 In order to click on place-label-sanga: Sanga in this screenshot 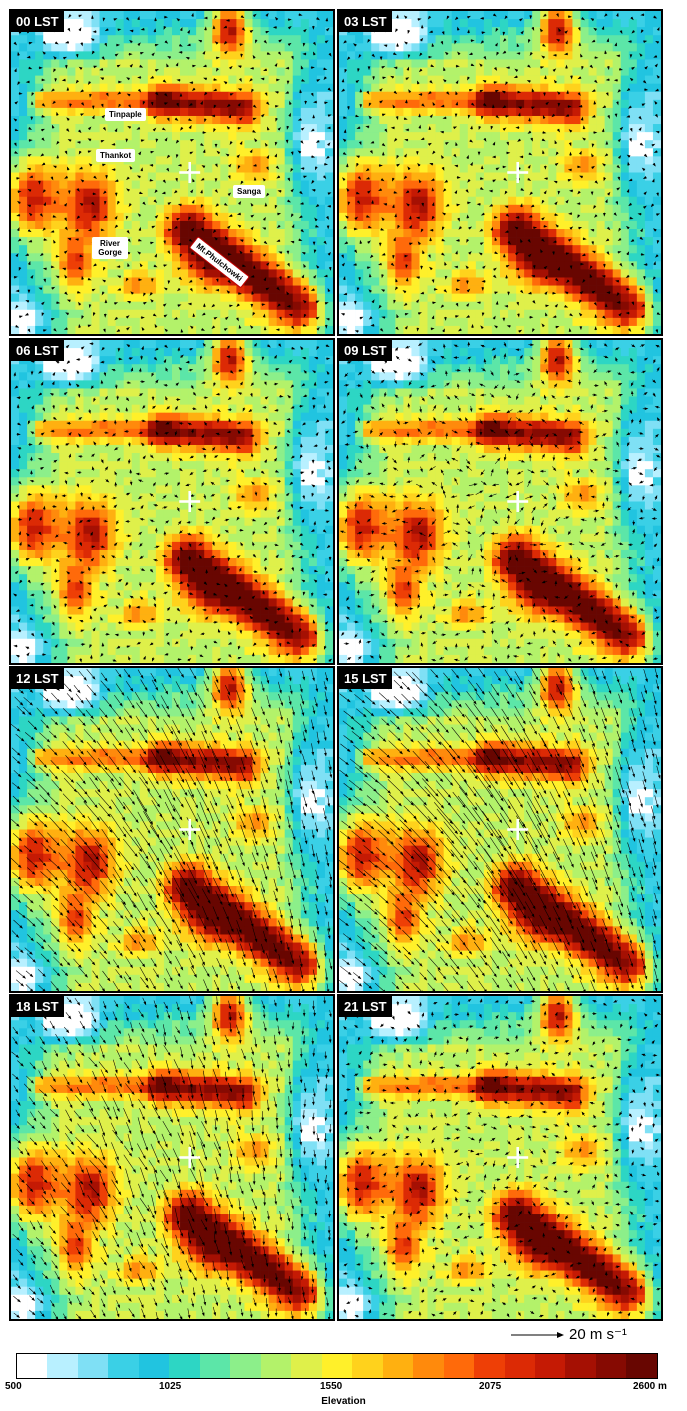, I will do `click(249, 191)`.